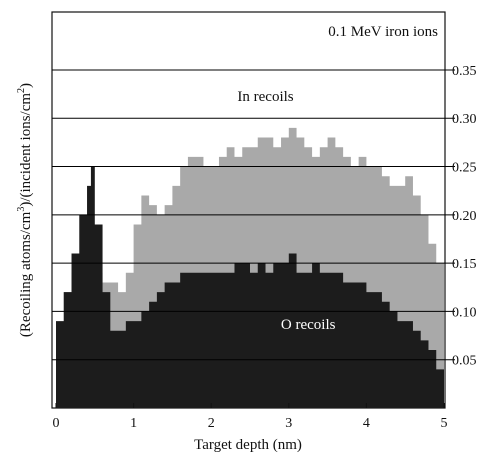 The width and height of the screenshot is (500, 476). Describe the element at coordinates (250, 417) in the screenshot. I see `x-ticks: 0 1 2 3 4 5` at that location.